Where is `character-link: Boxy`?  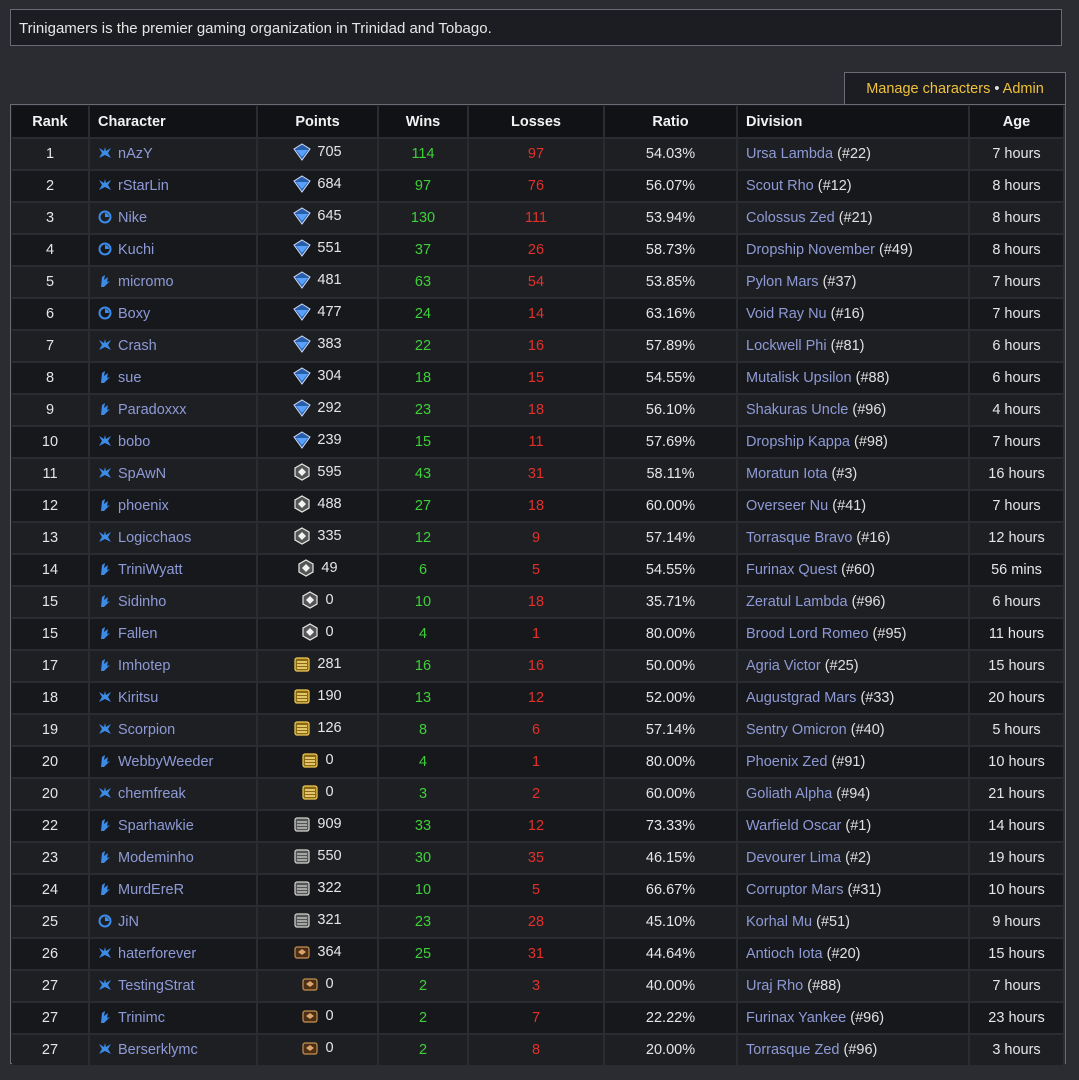 character-link: Boxy is located at coordinates (124, 314).